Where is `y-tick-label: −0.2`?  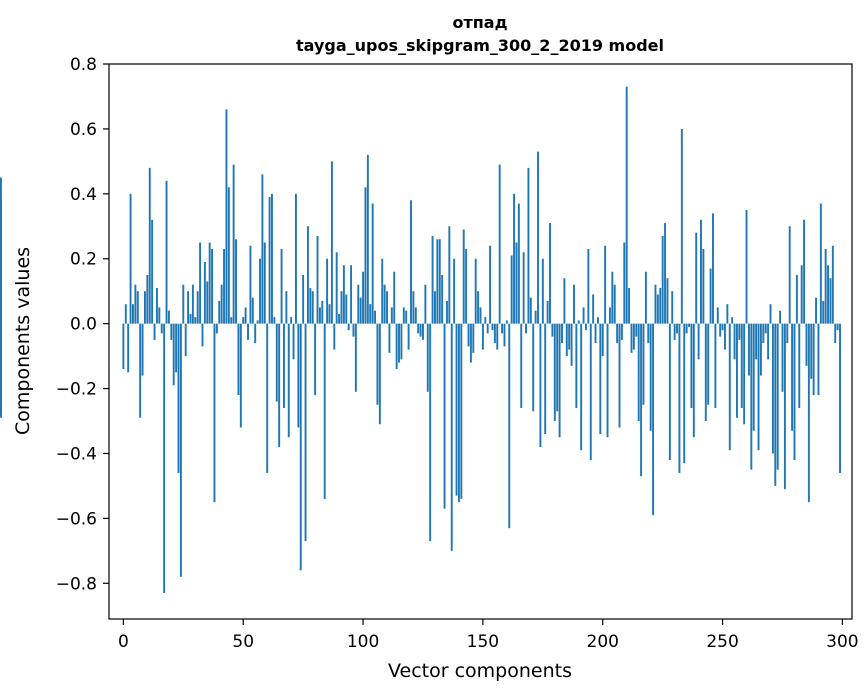 y-tick-label: −0.2 is located at coordinates (76, 390).